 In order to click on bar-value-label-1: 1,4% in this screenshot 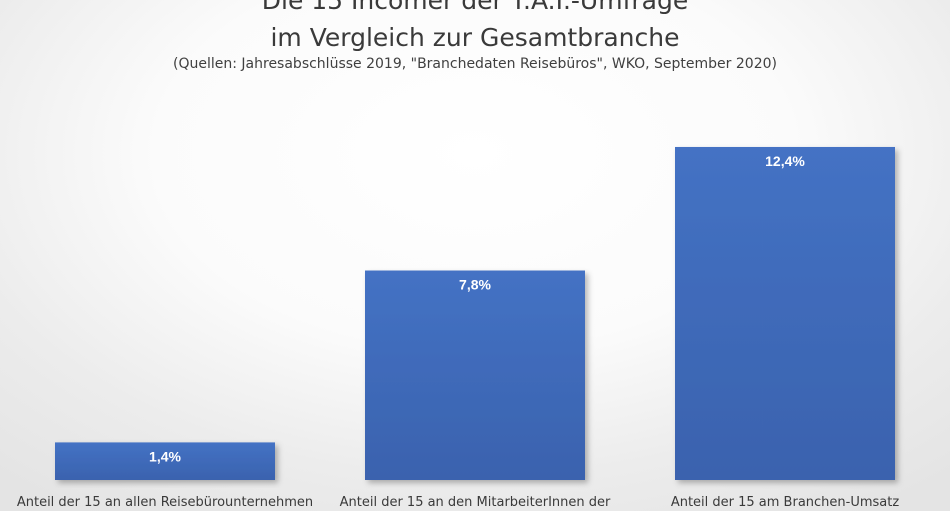, I will do `click(165, 456)`.